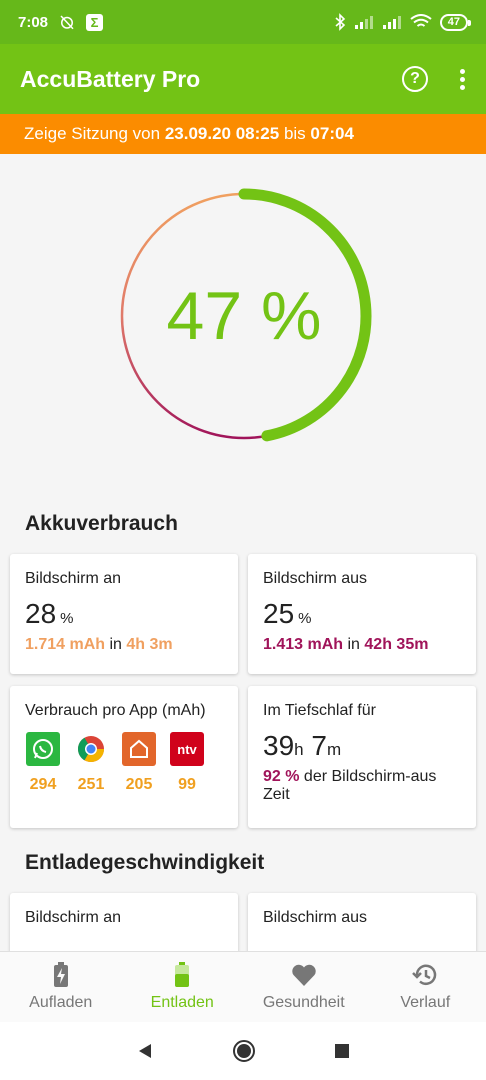  Describe the element at coordinates (299, 749) in the screenshot. I see `hours-unit: h` at that location.